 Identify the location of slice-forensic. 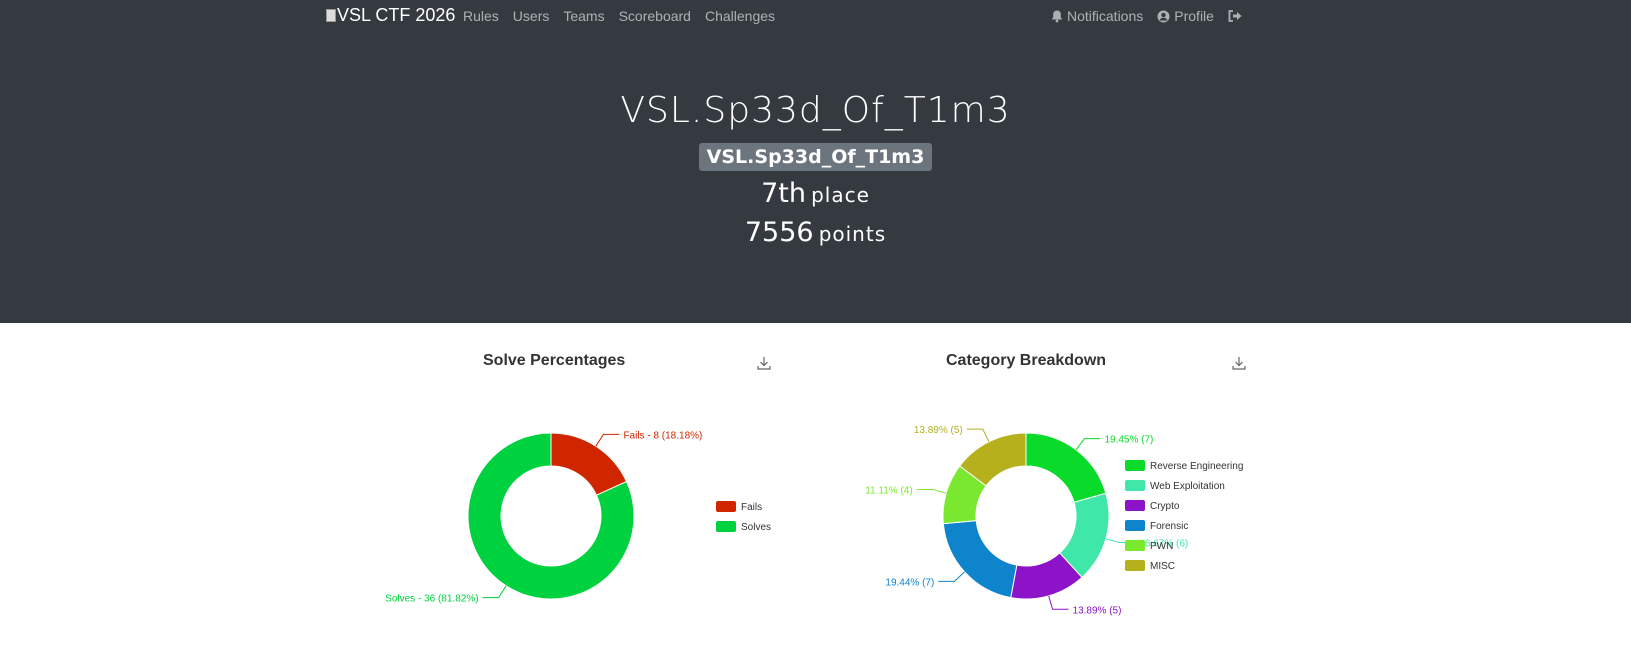
(980, 559).